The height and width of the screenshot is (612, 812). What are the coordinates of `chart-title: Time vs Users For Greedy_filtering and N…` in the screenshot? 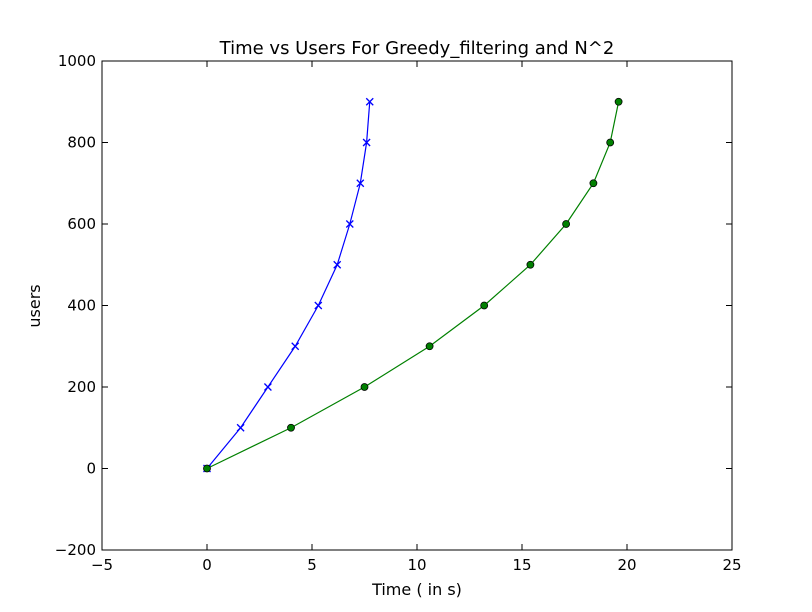 It's located at (417, 48).